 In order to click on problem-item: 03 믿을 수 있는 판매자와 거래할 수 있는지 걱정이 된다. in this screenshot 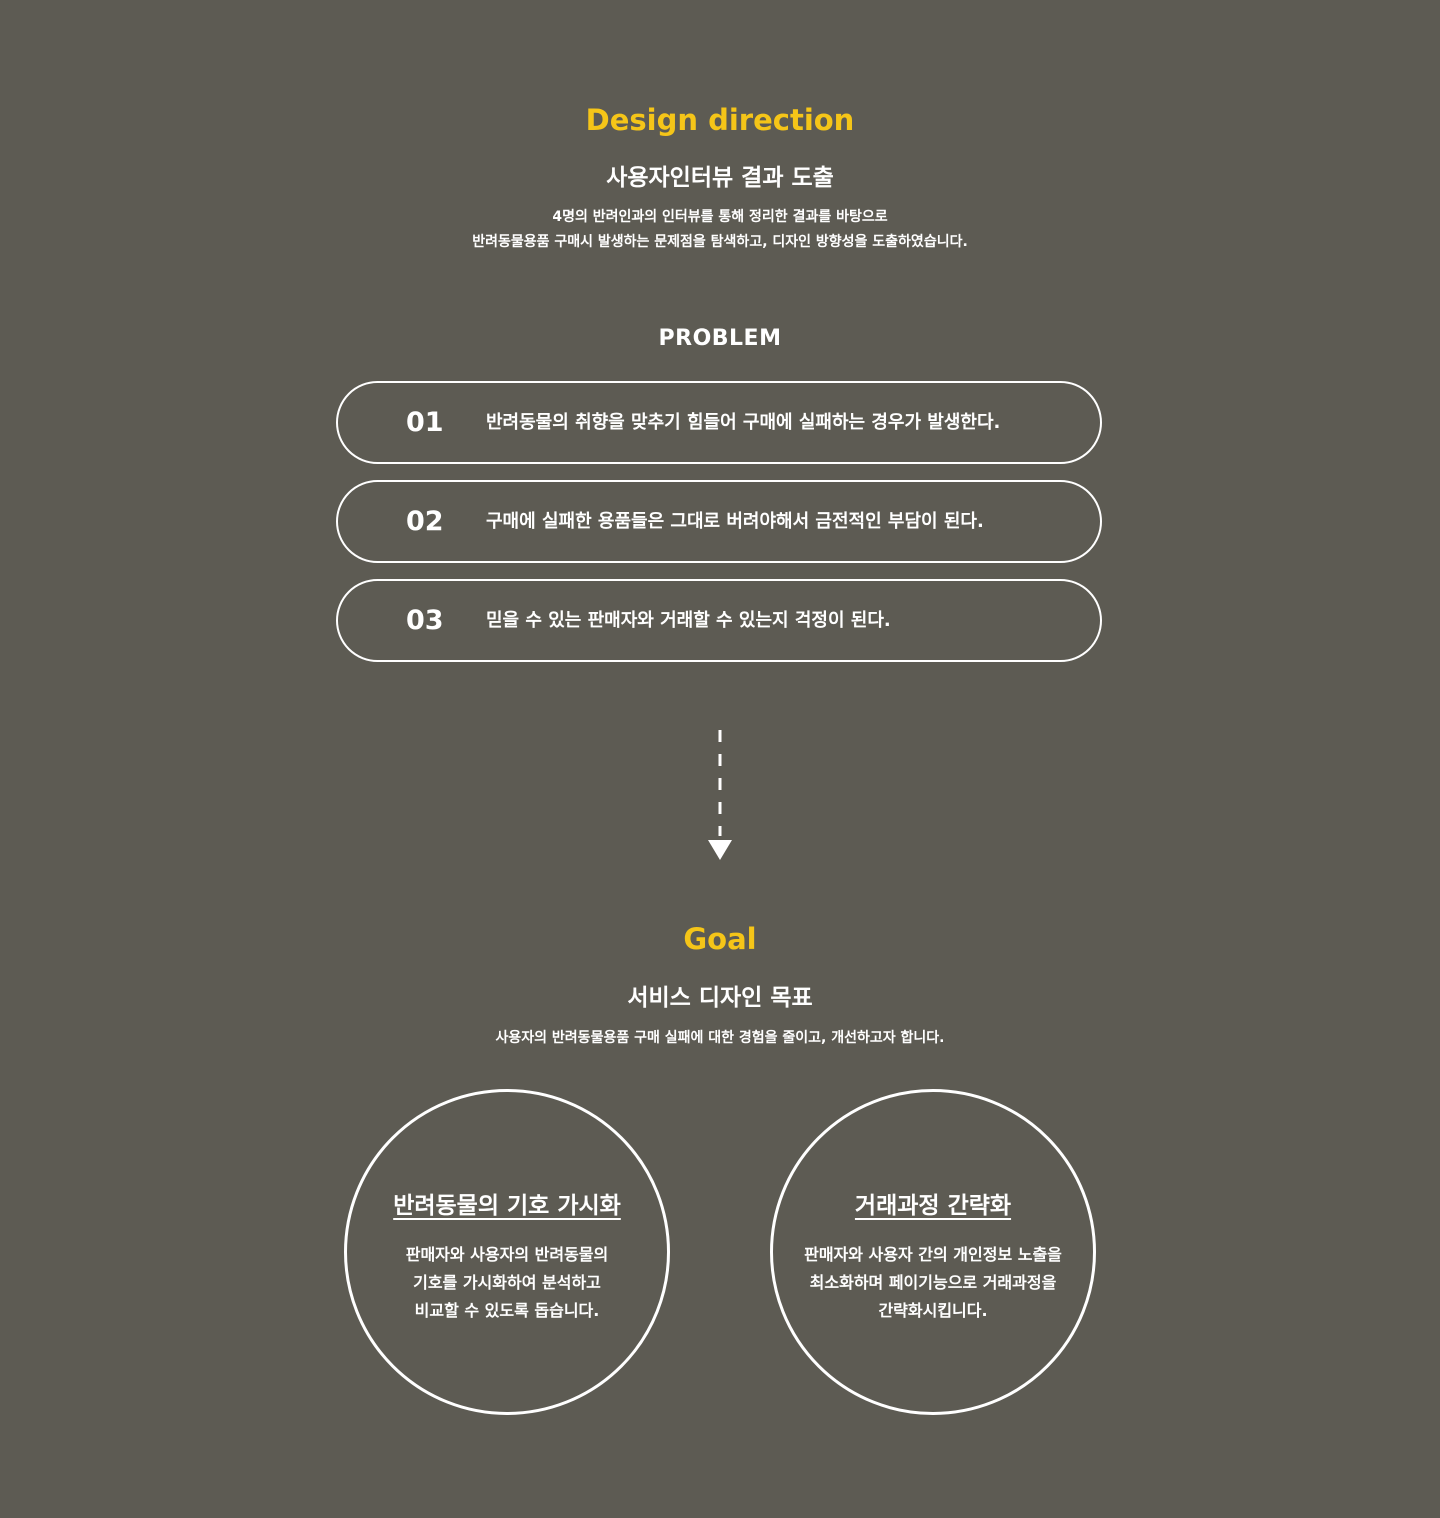, I will do `click(719, 620)`.